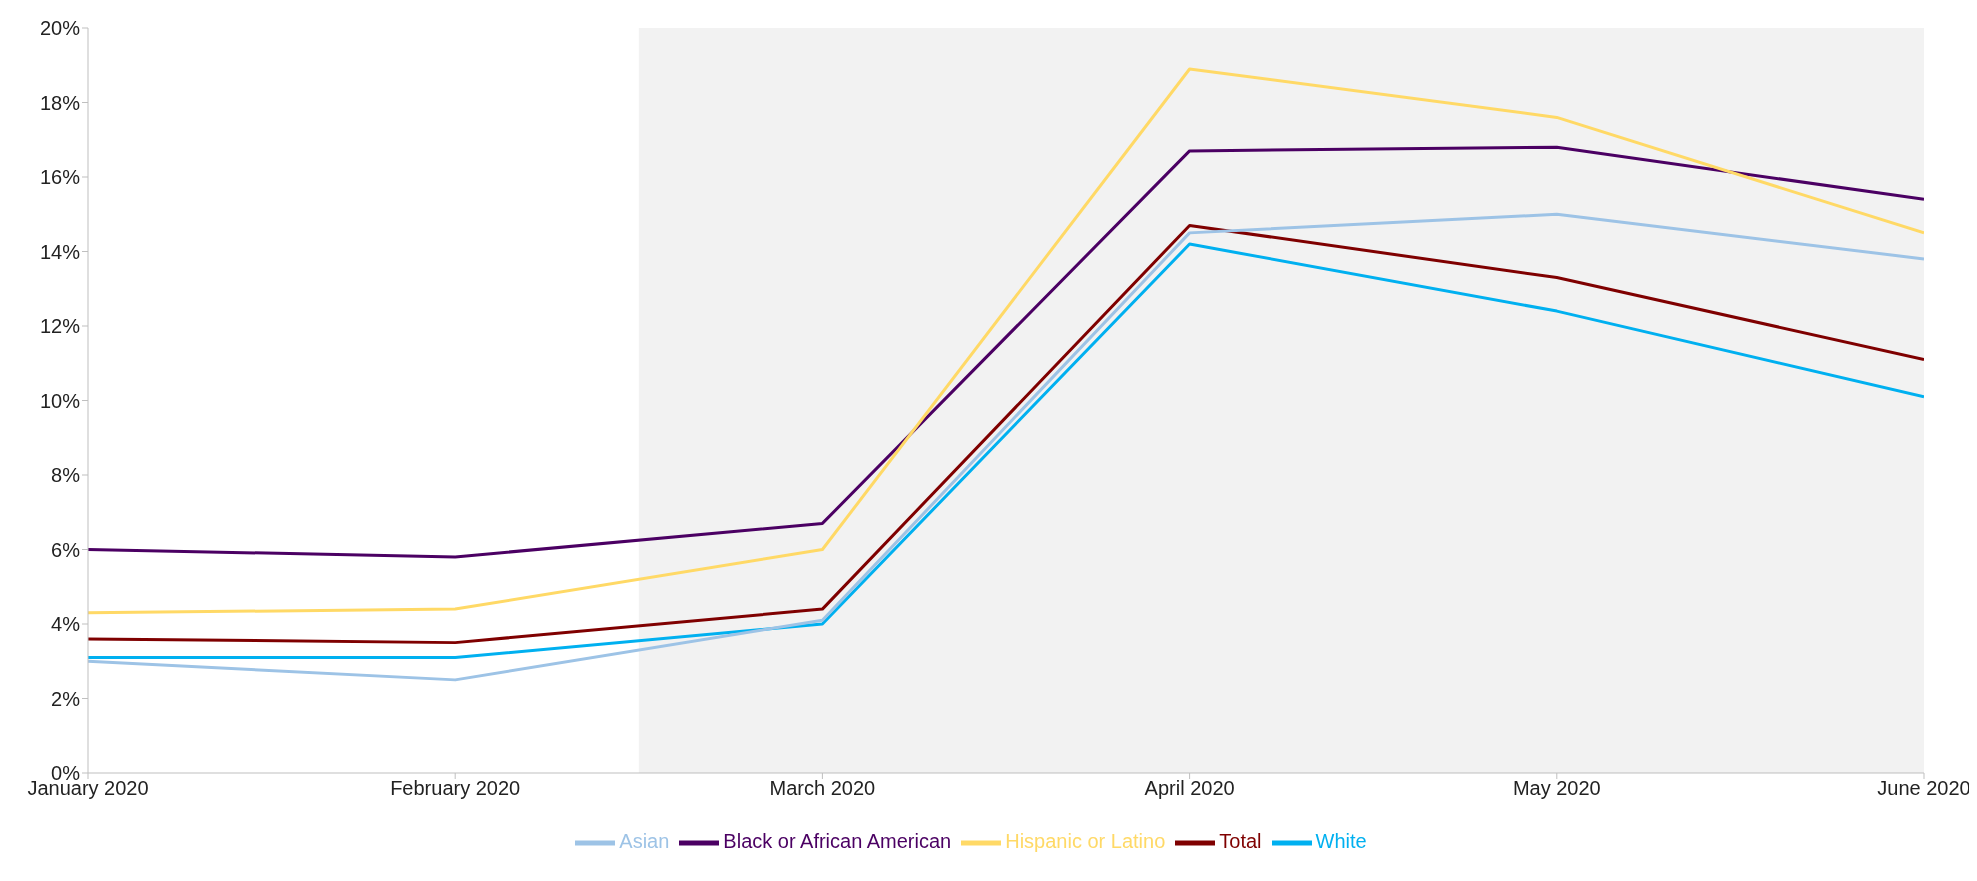 The image size is (1977, 881). I want to click on legend-label: Total, so click(1240, 841).